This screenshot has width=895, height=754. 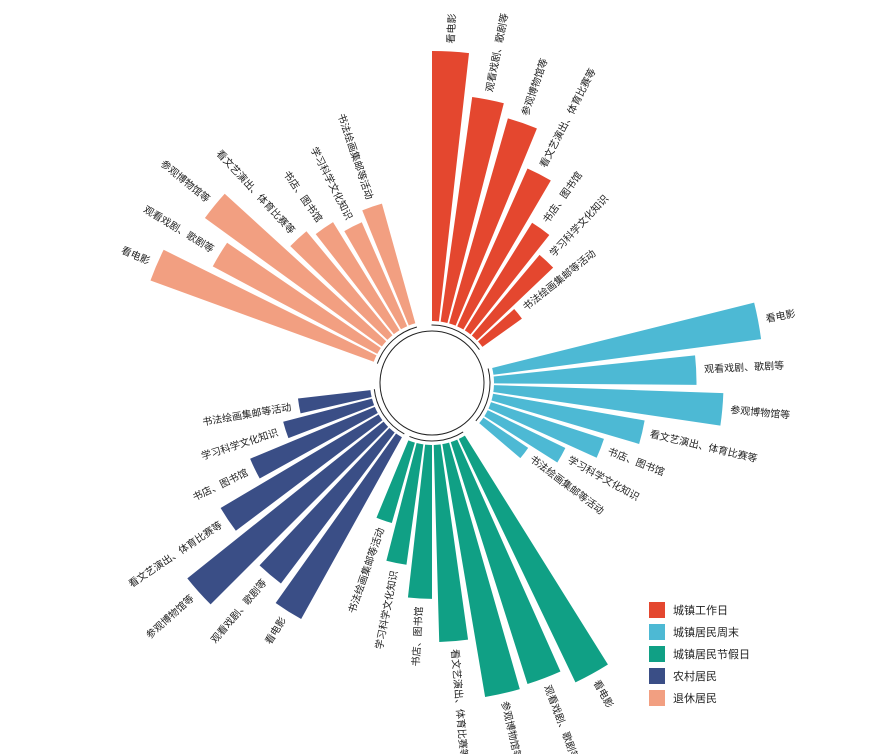 I want to click on legend-item: 农村居民, so click(x=683, y=676).